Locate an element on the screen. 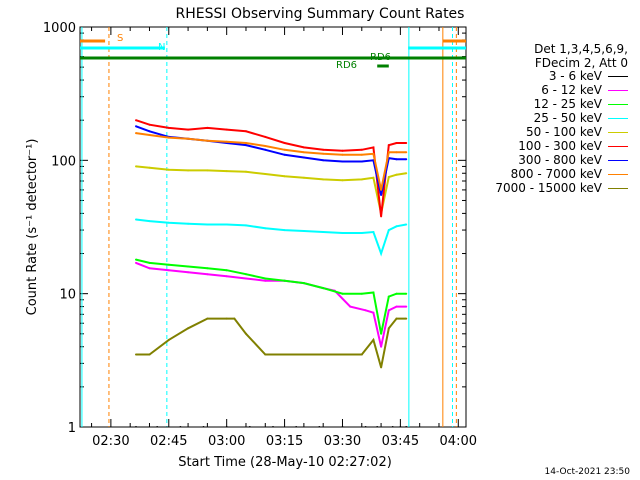 Image resolution: width=640 pixels, height=480 pixels. chart-title: RHESSI Observing Summary Count Rates is located at coordinates (320, 14).